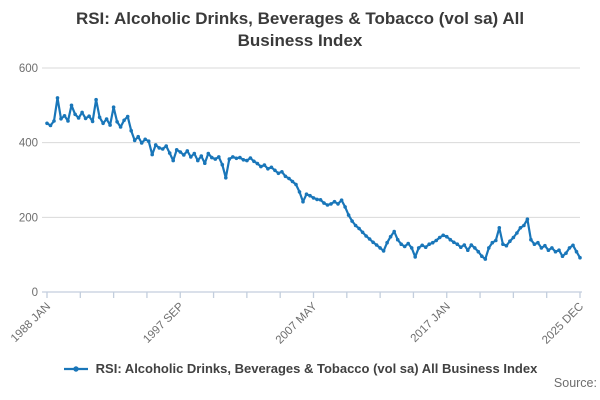 The image size is (600, 400). What do you see at coordinates (31, 323) in the screenshot?
I see `x-axis-label: 1988 JAN` at bounding box center [31, 323].